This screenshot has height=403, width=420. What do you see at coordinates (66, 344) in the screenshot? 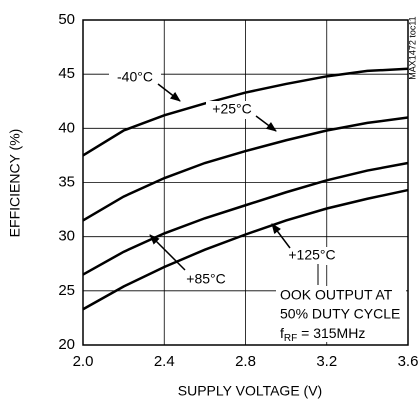
I see `y-tick-label: 20` at bounding box center [66, 344].